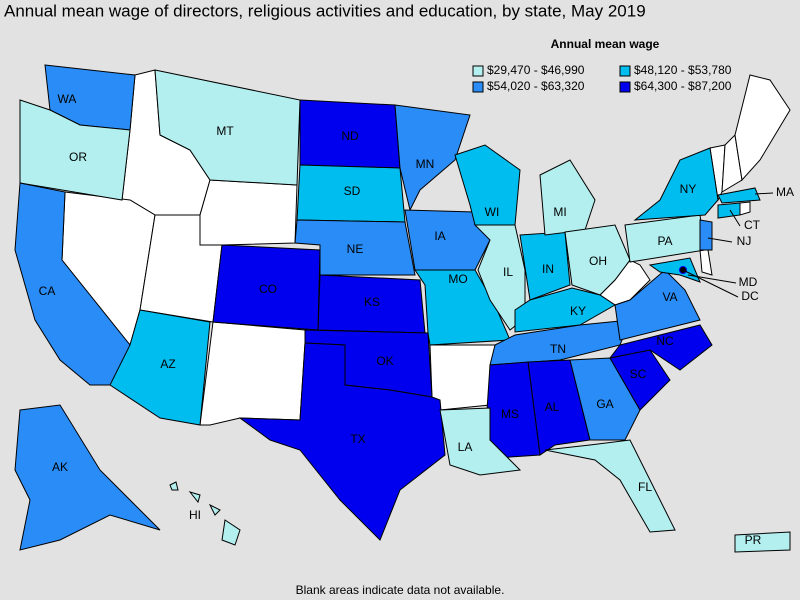 This screenshot has height=600, width=800. Describe the element at coordinates (638, 374) in the screenshot. I see `state-label: SC` at that location.